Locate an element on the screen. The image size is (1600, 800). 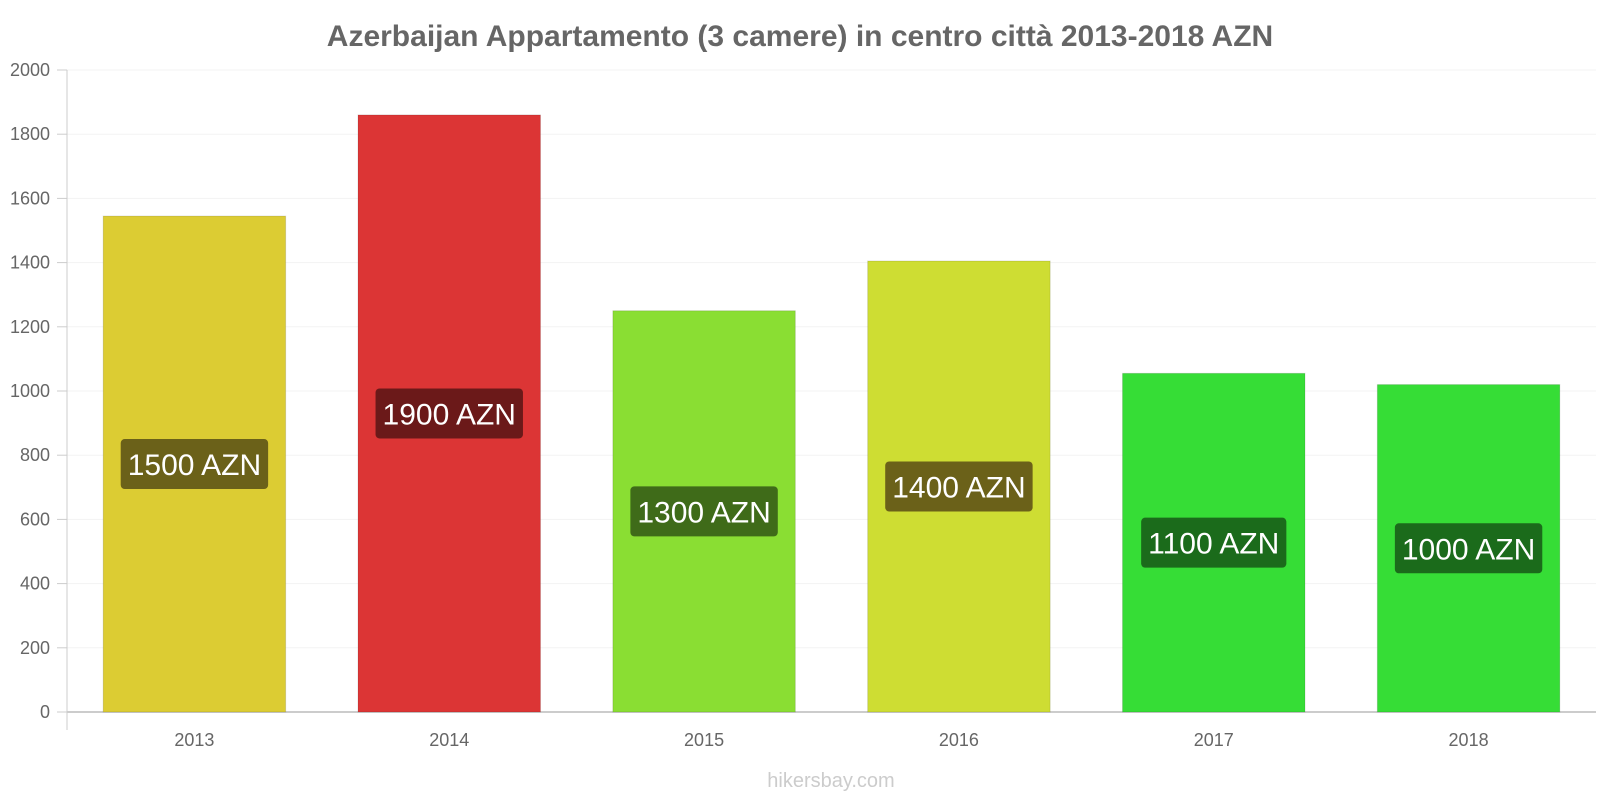
x-tick-label: 2015 is located at coordinates (704, 740).